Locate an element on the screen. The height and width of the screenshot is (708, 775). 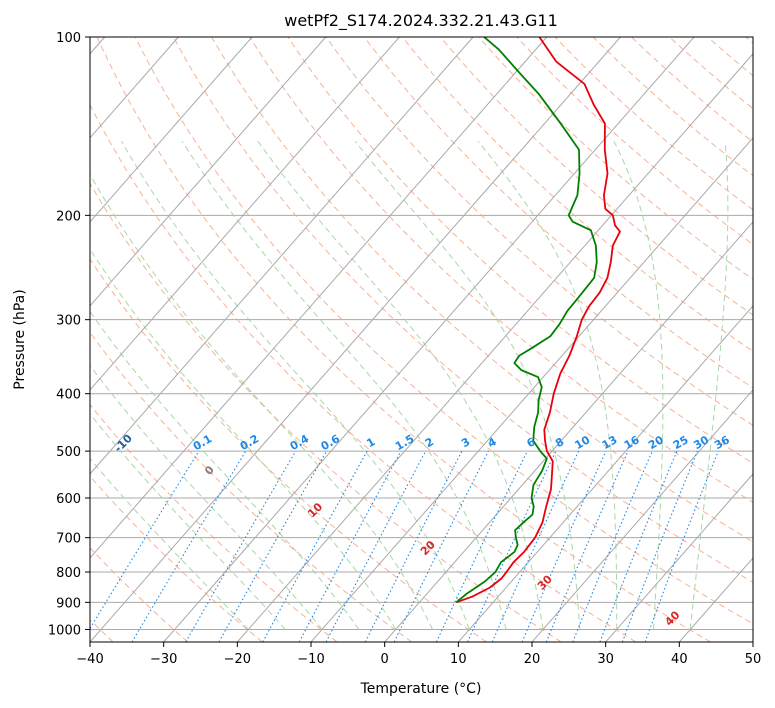
x-tick-label: −30 is located at coordinates (163, 659).